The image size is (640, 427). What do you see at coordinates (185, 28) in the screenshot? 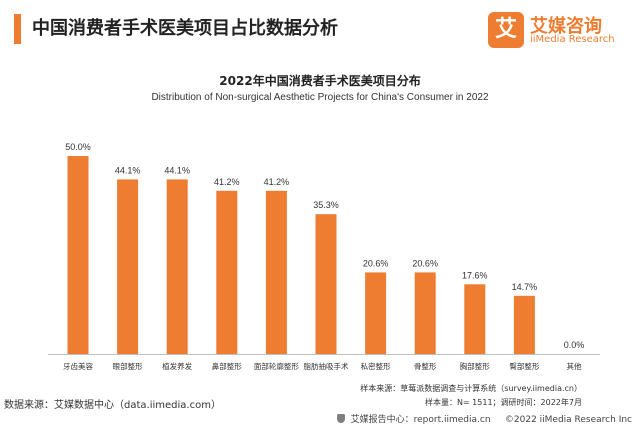
I see `page-title: 中国消费者手术医美项目占比数据分析` at bounding box center [185, 28].